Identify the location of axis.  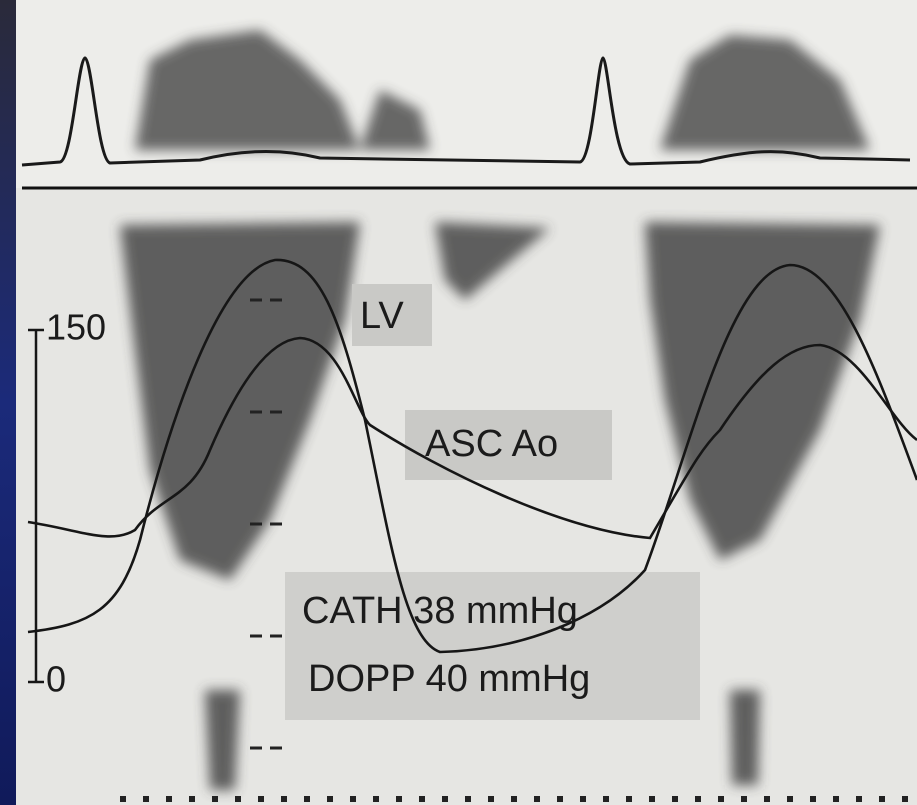
(36, 506).